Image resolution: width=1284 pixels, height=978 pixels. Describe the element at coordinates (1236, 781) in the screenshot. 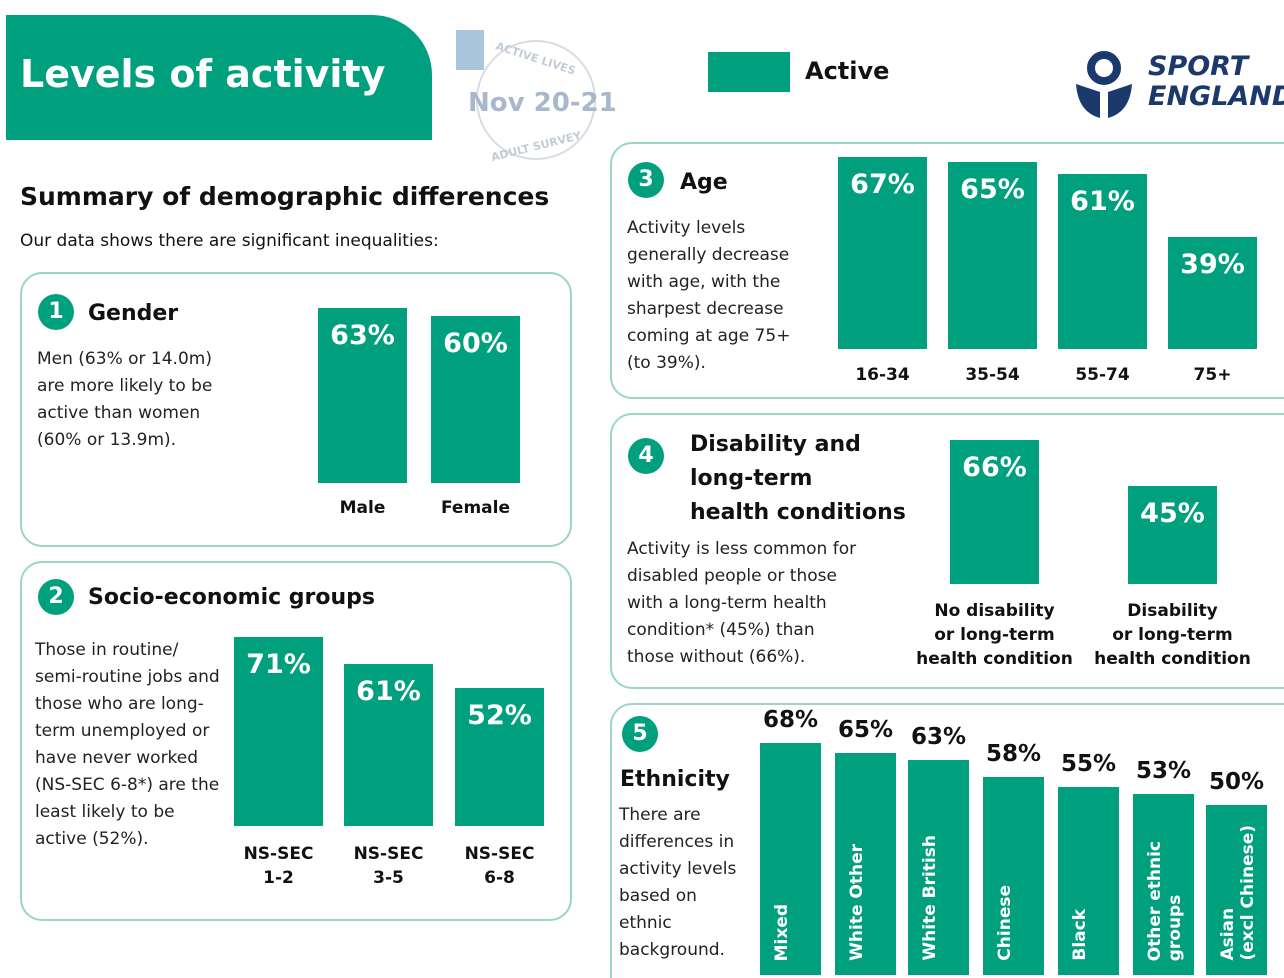

I see `value-label: 50%` at that location.